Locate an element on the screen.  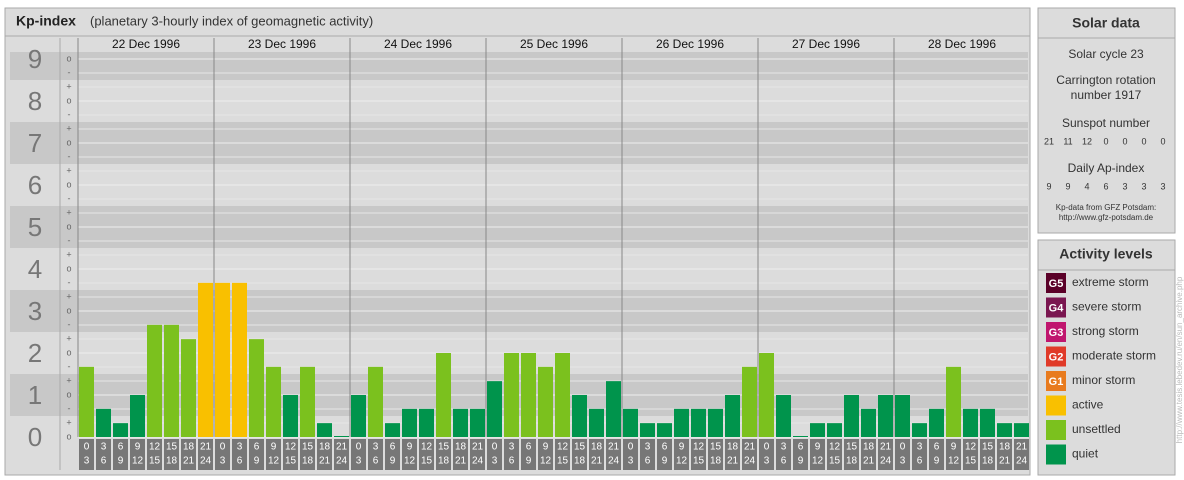
legend-name: active is located at coordinates (1088, 405).